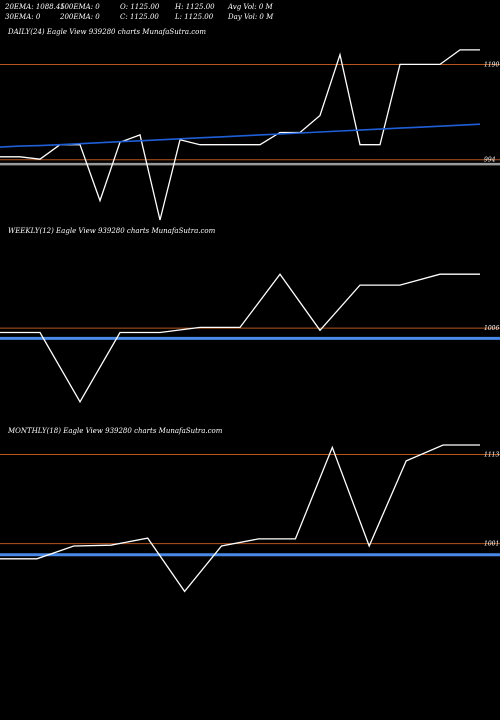 The image size is (500, 720). What do you see at coordinates (23, 17) in the screenshot?
I see `header-ema30: 30EMA: 0` at bounding box center [23, 17].